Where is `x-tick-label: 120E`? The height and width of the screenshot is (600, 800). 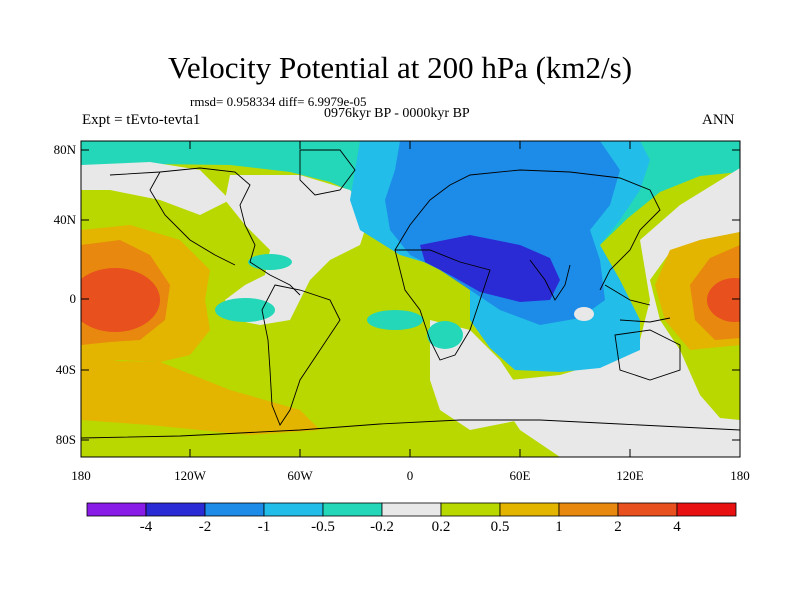
x-tick-label: 120E is located at coordinates (630, 475).